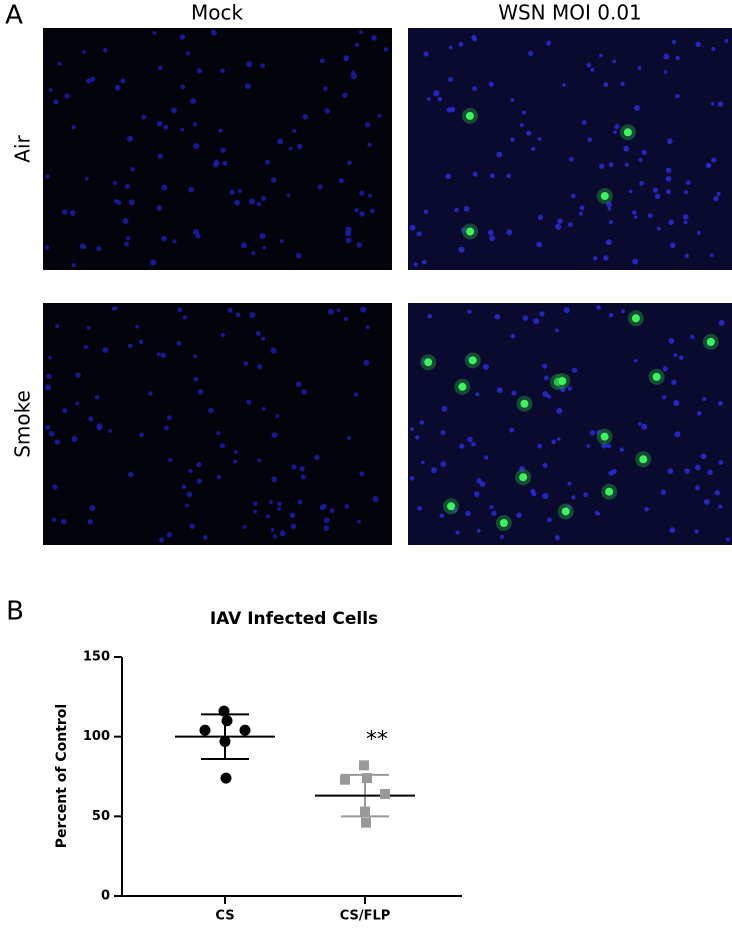  I want to click on row-label: Smoke, so click(23, 424).